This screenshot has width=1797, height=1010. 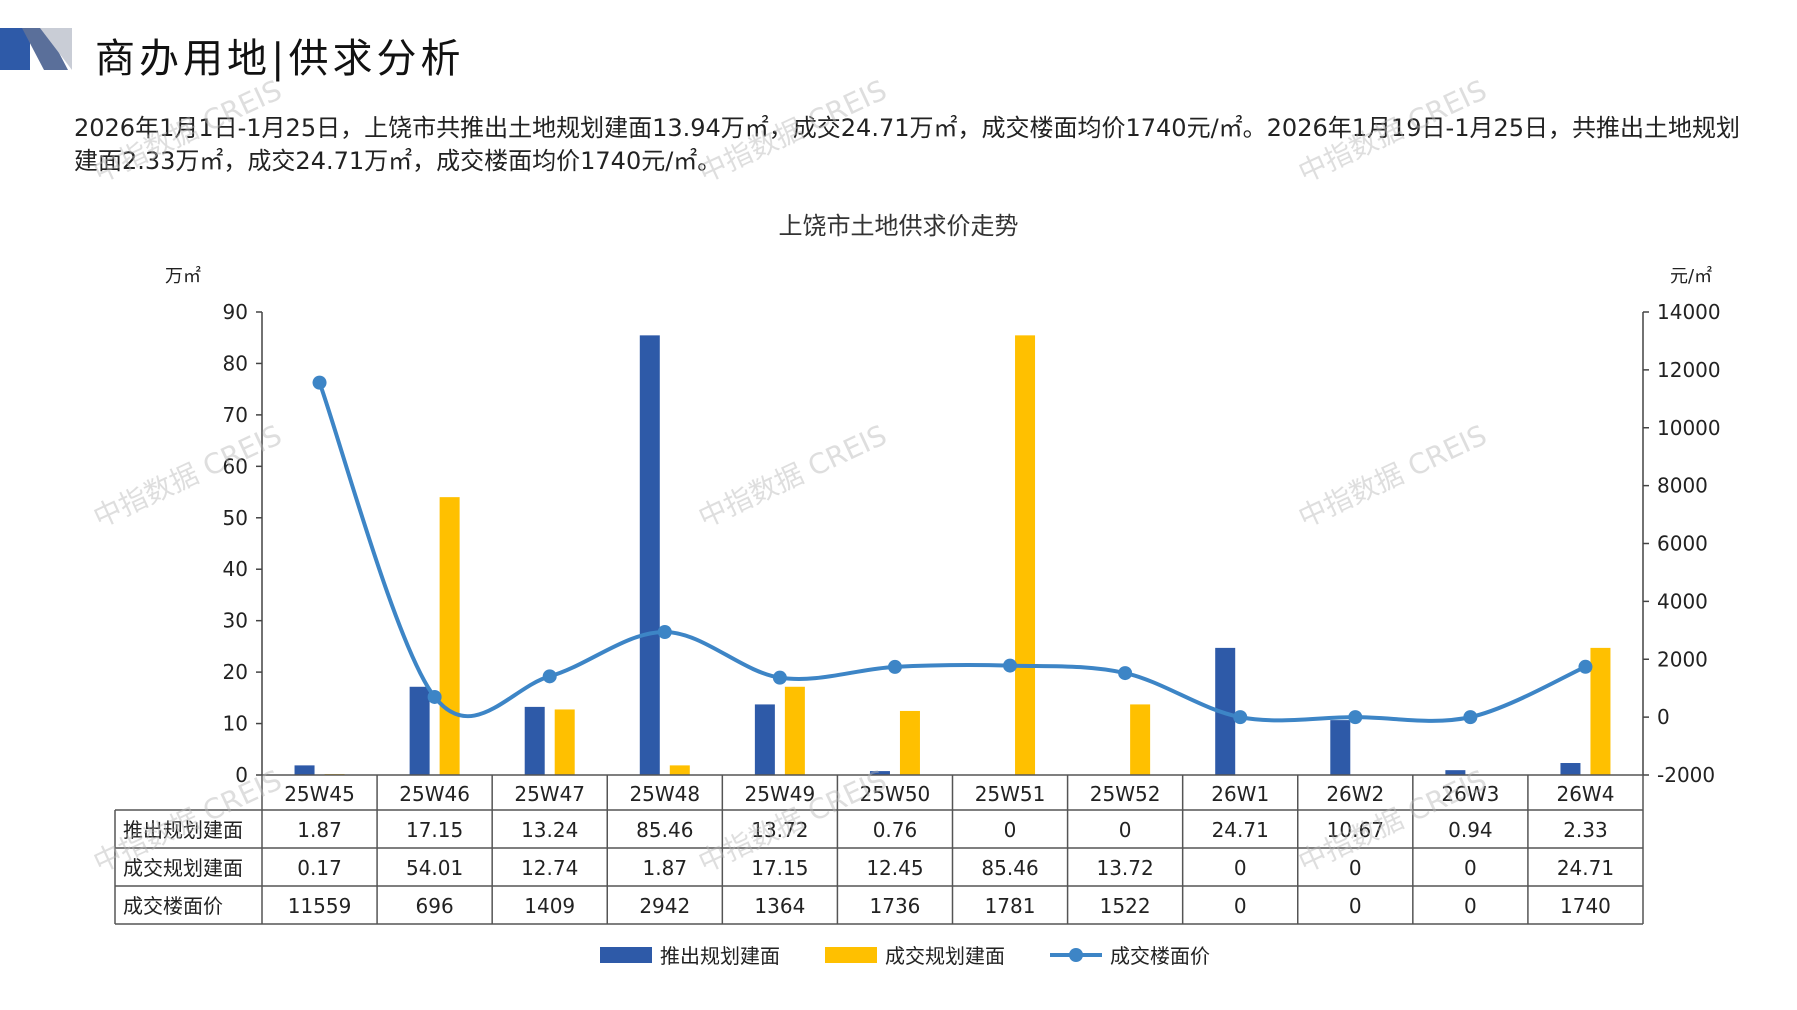 I want to click on y-tick-label-right: 12000, so click(x=1689, y=370).